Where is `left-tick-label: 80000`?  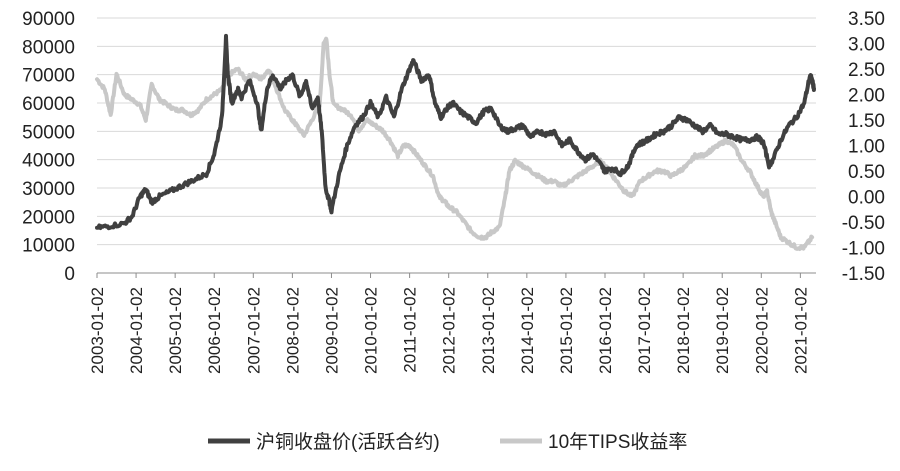
left-tick-label: 80000 is located at coordinates (48, 47).